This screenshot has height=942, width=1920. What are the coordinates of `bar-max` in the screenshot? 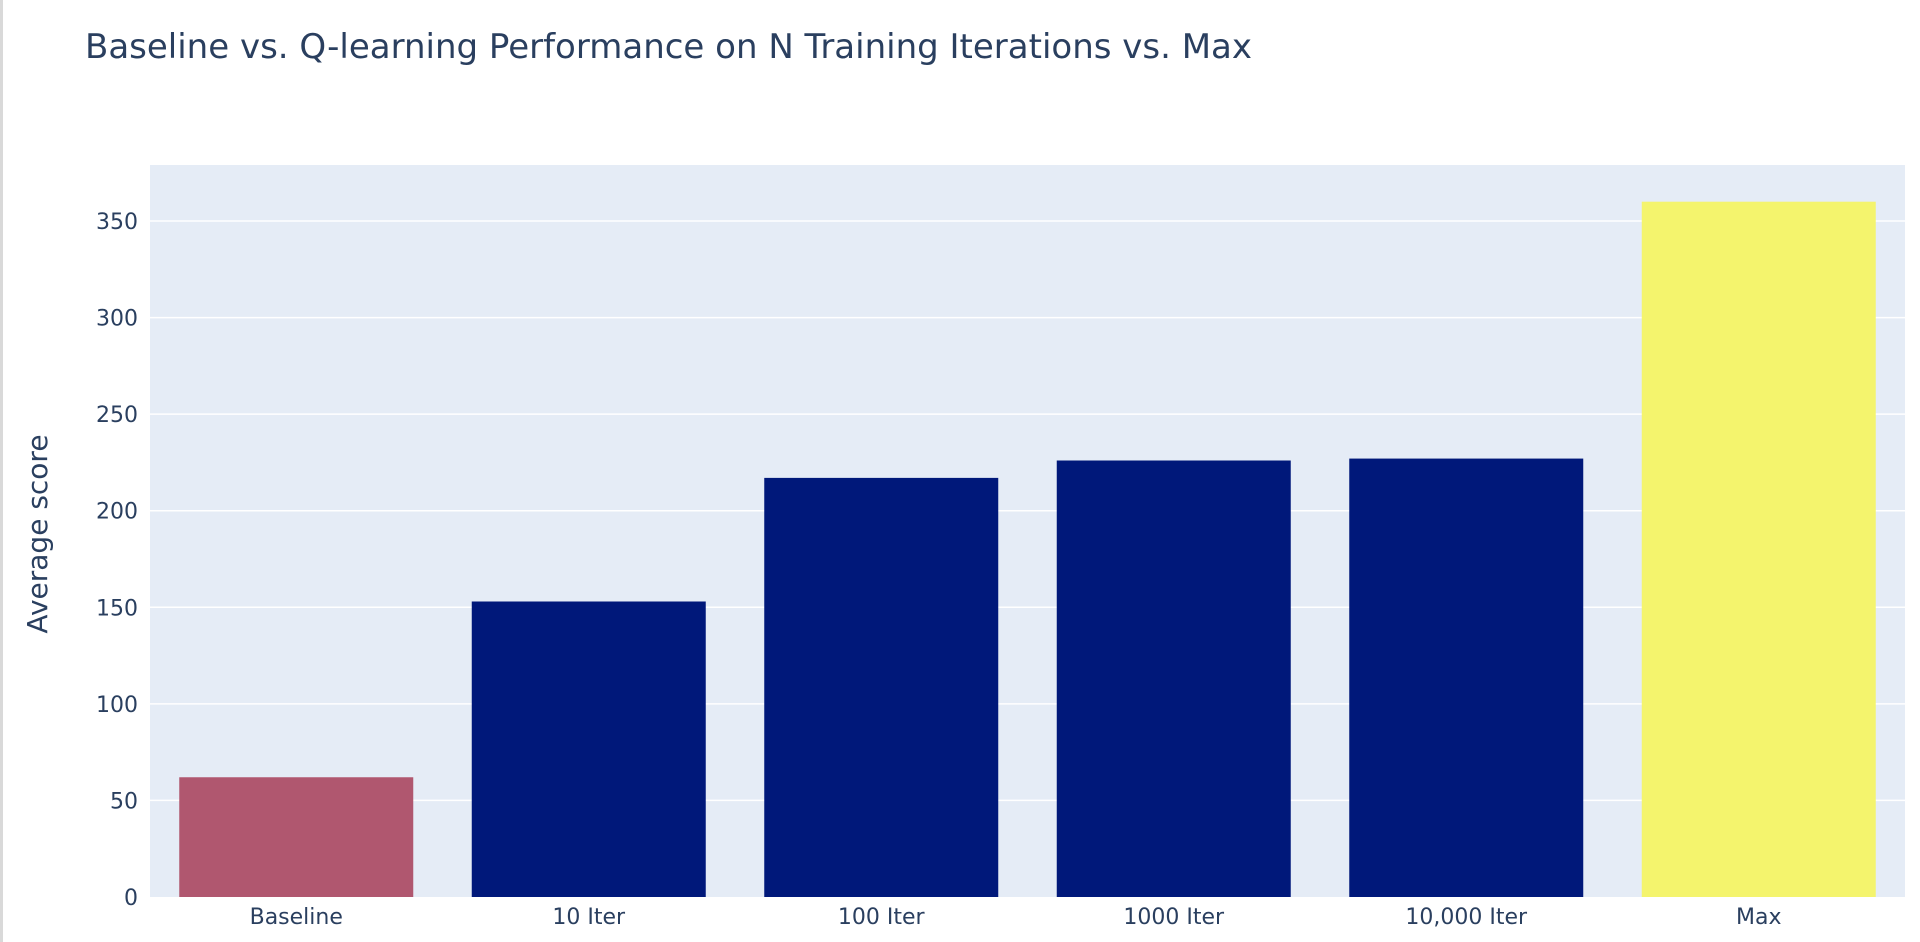 It's located at (1758, 549).